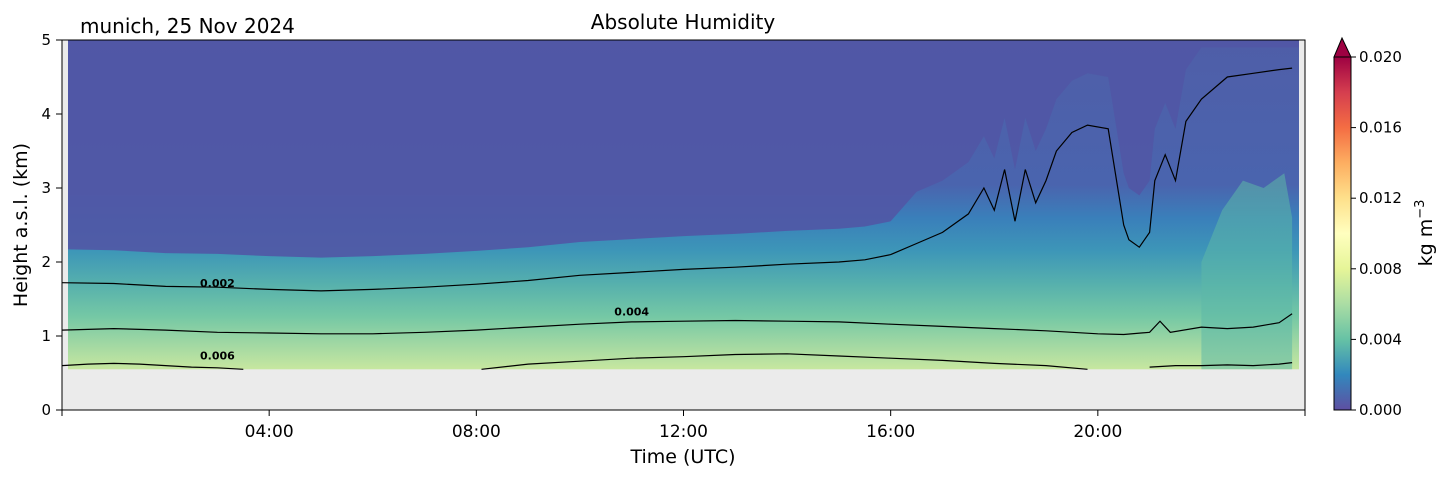  Describe the element at coordinates (217, 283) in the screenshot. I see `contour-label-0.002: 0.002` at that location.